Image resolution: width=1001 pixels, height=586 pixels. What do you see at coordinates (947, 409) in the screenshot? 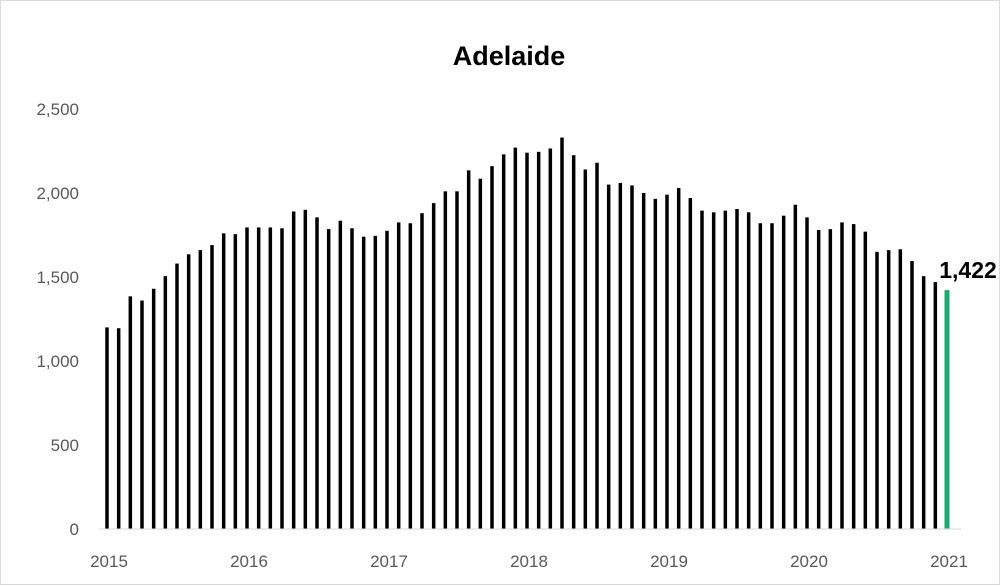
I see `bar-highlight` at bounding box center [947, 409].